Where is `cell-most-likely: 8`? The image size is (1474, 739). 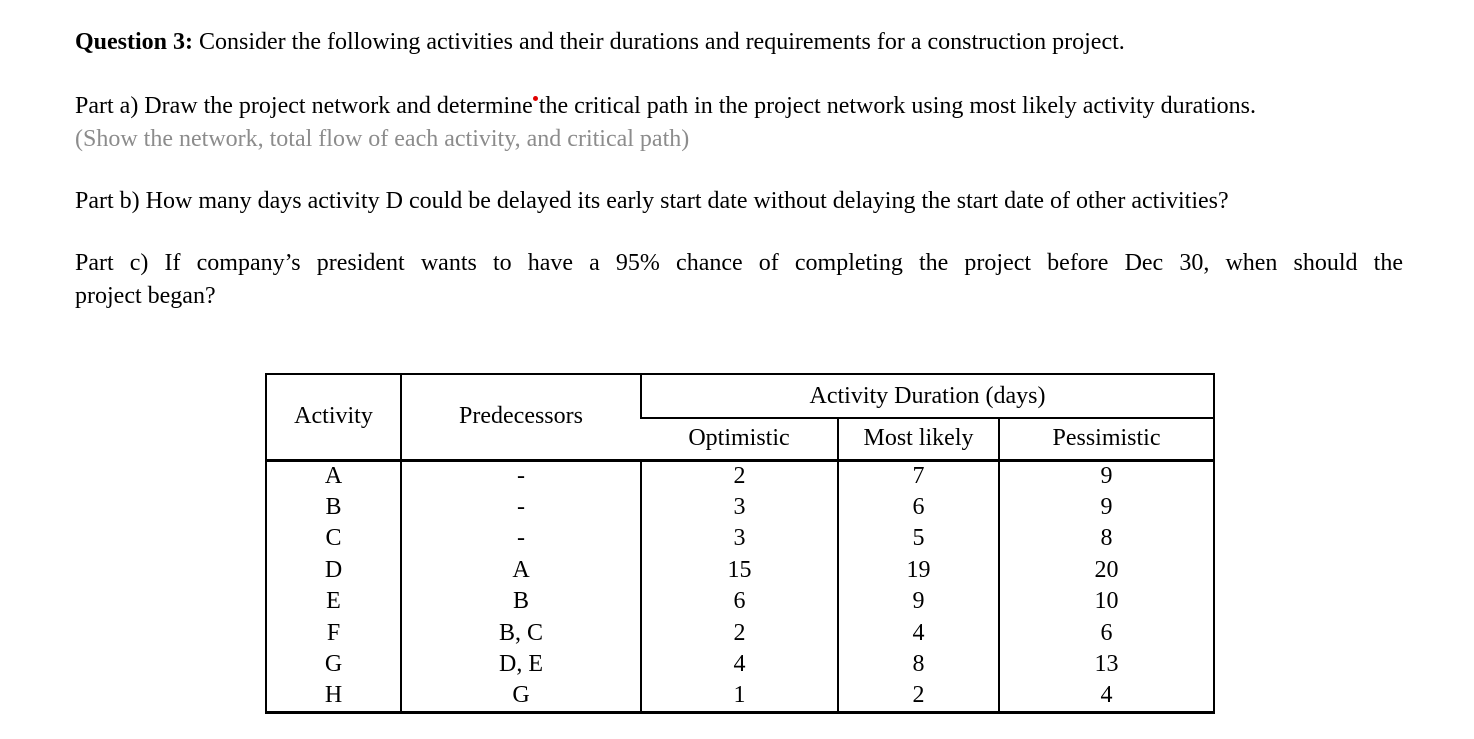 cell-most-likely: 8 is located at coordinates (918, 665).